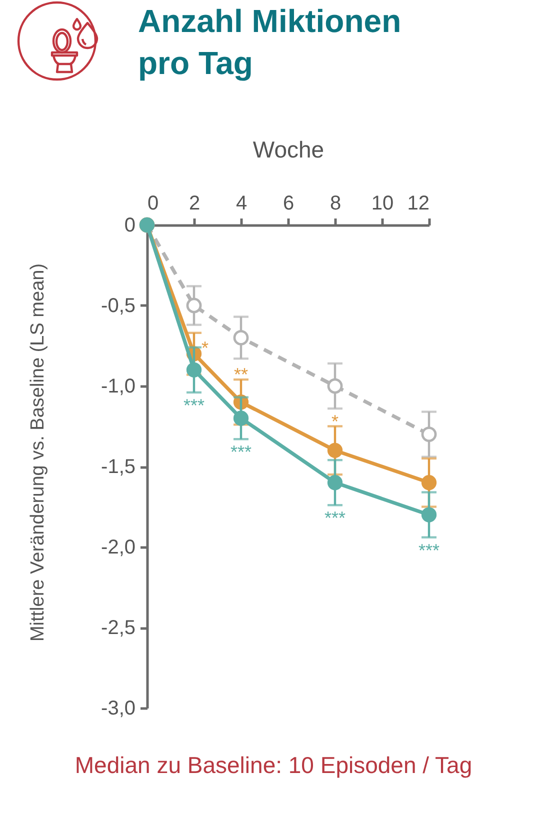 The width and height of the screenshot is (547, 816). I want to click on y-tick-label: -0,5, so click(118, 306).